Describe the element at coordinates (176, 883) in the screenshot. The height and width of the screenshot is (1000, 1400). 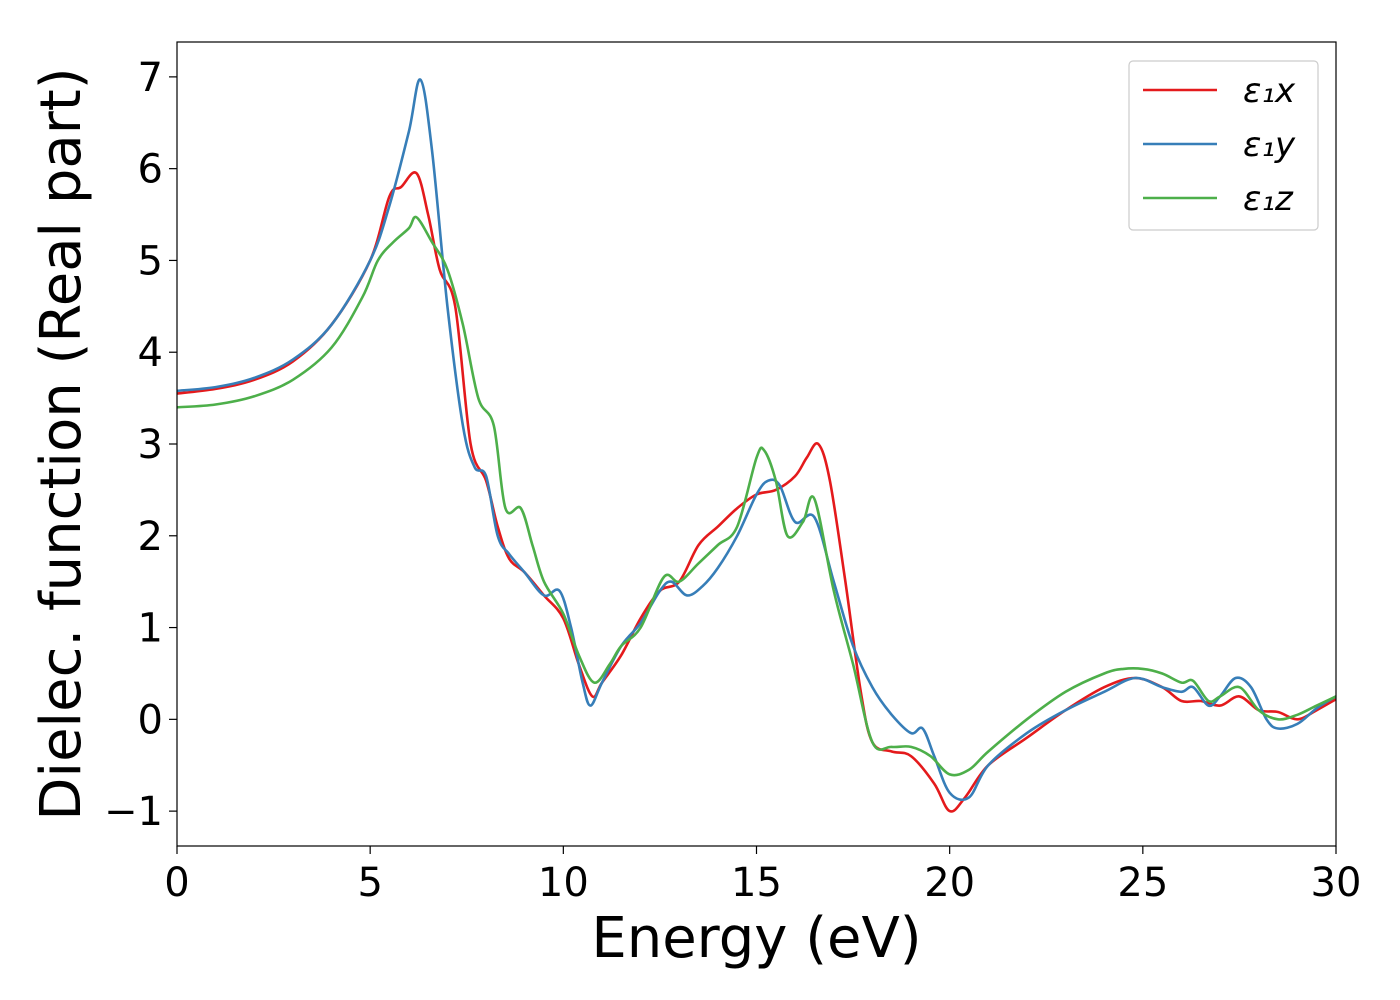
I see `x-tick-label: 0` at that location.